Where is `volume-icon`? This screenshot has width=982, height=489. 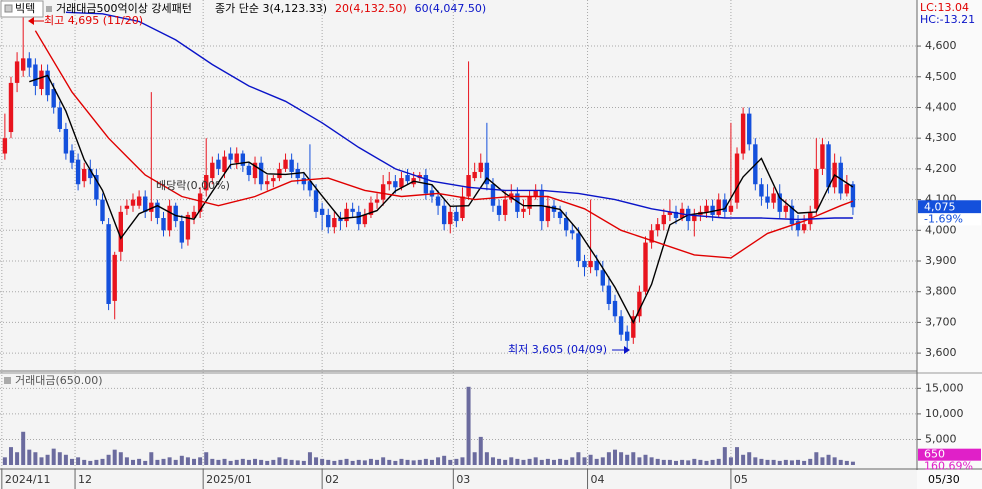
volume-icon is located at coordinates (7, 380).